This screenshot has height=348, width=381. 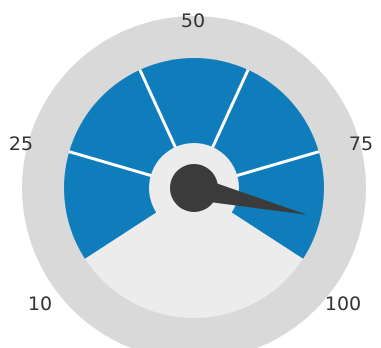 I want to click on tick-label-25: 25, so click(x=21, y=144).